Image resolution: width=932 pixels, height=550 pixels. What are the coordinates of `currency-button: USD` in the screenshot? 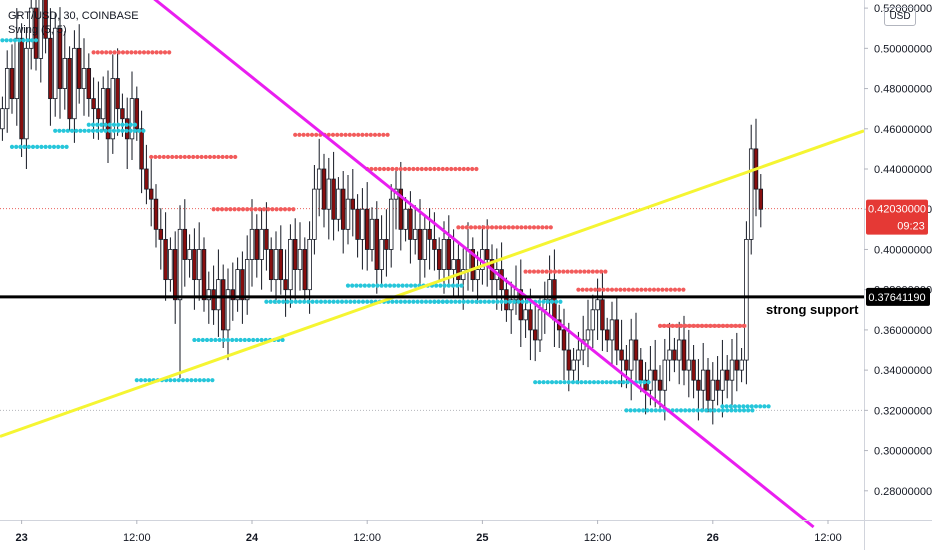 It's located at (900, 16).